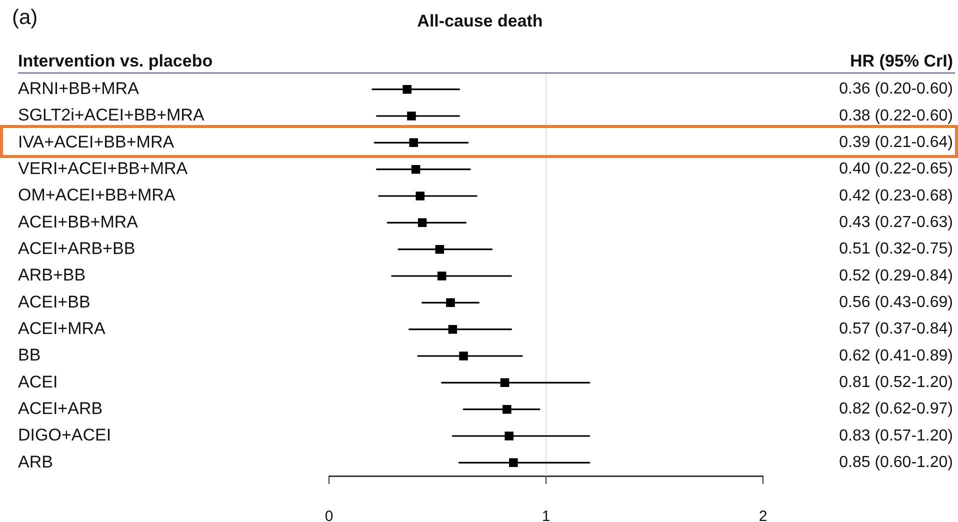 This screenshot has width=958, height=522. Describe the element at coordinates (896, 435) in the screenshot. I see `data-label: 0.83 (0.57-1.20)` at that location.